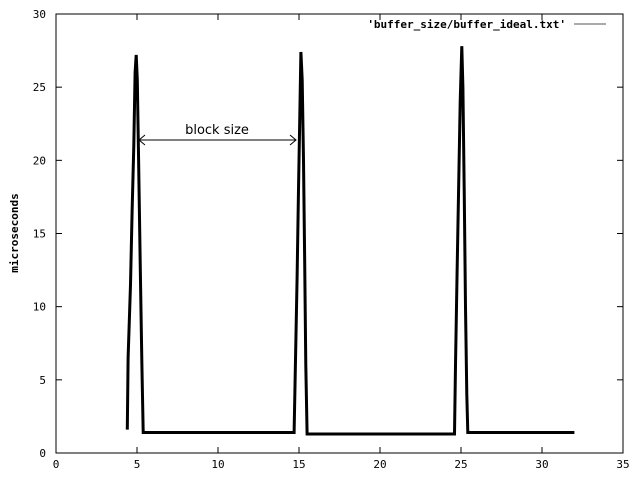 Image resolution: width=640 pixels, height=480 pixels. What do you see at coordinates (142, 140) in the screenshot?
I see `annotation-arrowhead-left` at bounding box center [142, 140].